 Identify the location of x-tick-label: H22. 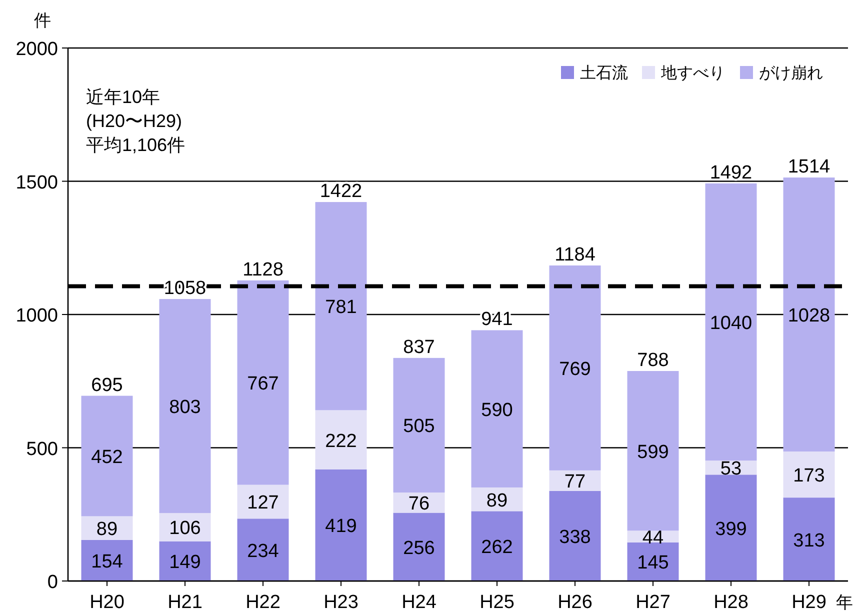
(263, 602).